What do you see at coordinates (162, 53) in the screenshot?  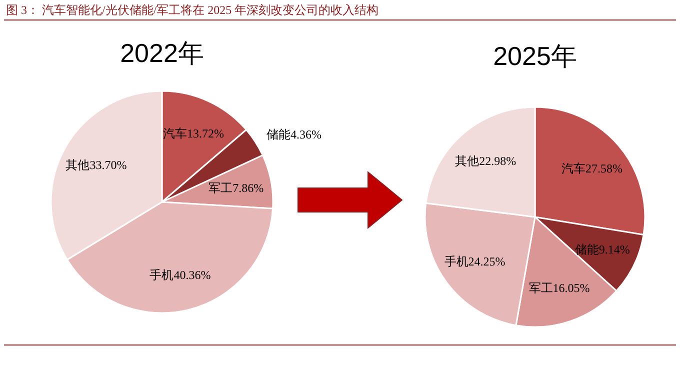 I see `chart-title: 2022年` at bounding box center [162, 53].